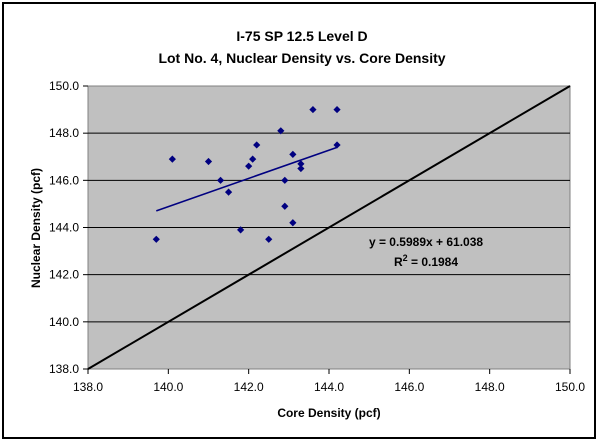  What do you see at coordinates (490, 387) in the screenshot?
I see `x-tick-label-5: 148.0` at bounding box center [490, 387].